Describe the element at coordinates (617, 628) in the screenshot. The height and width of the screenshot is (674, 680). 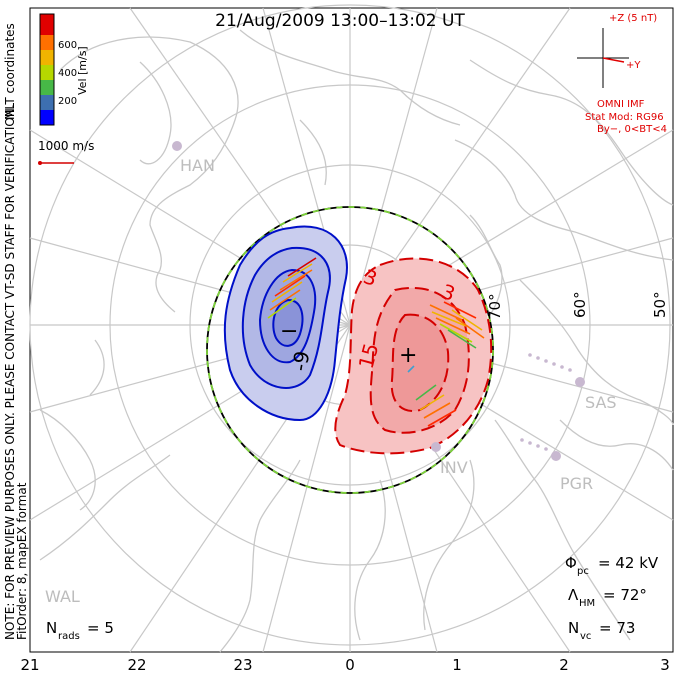
I see `n-vc-value: = 73` at that location.